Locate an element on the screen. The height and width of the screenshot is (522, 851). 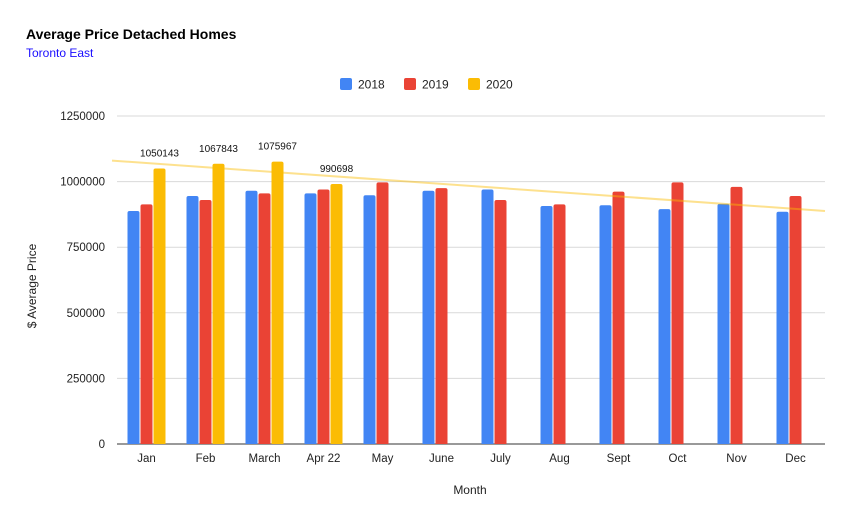
bar-2018-dec is located at coordinates (782, 327).